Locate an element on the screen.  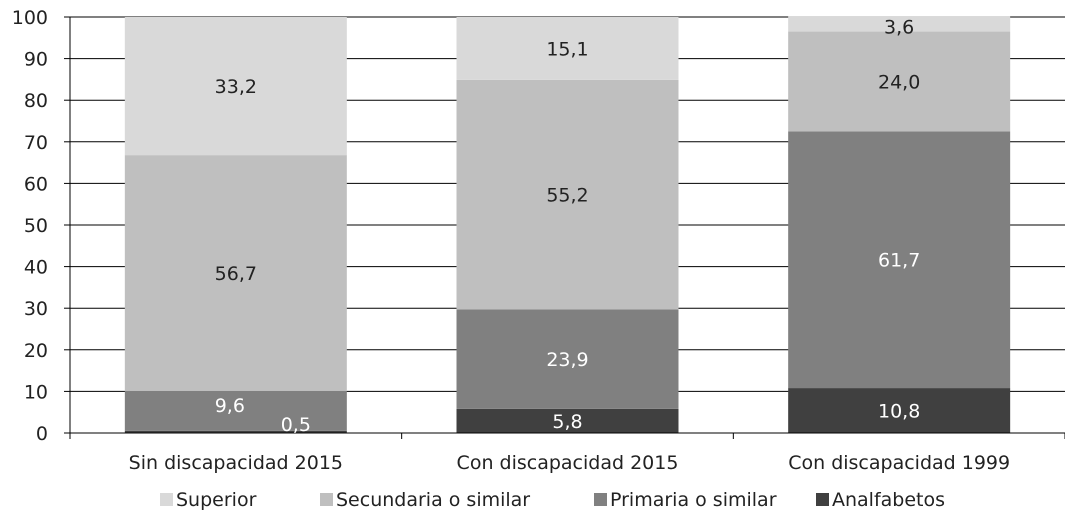
y-tick-label: 100 is located at coordinates (30, 18).